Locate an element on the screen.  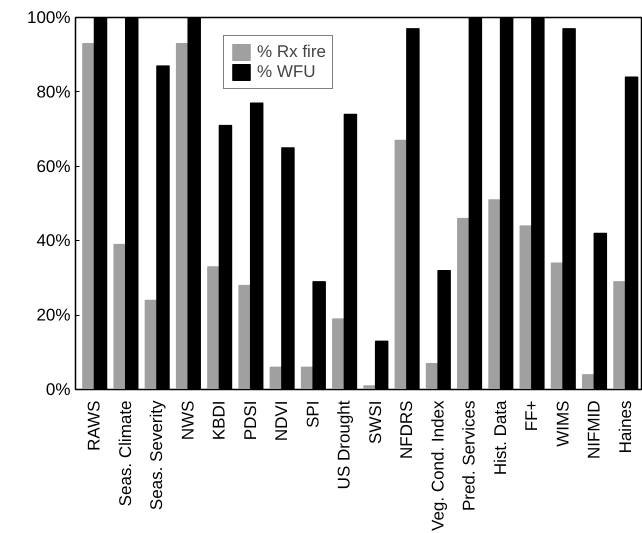
x-tick-label: NWS is located at coordinates (188, 420).